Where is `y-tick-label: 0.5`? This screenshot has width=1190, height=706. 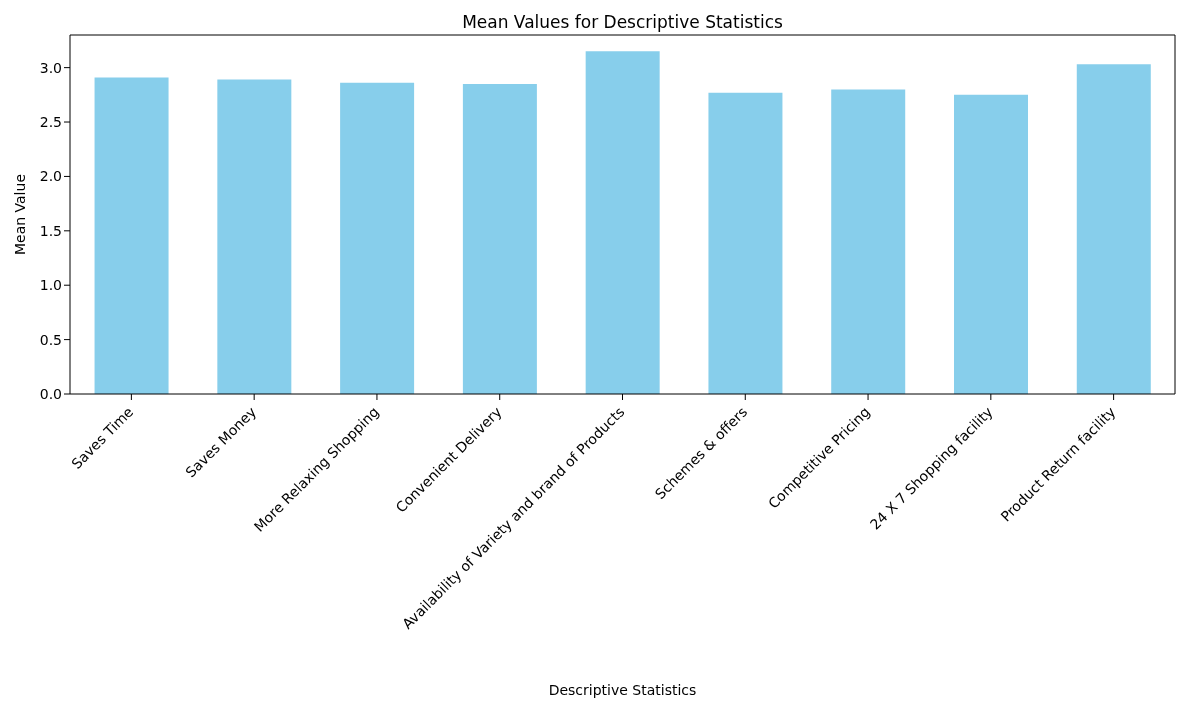 y-tick-label: 0.5 is located at coordinates (50, 339).